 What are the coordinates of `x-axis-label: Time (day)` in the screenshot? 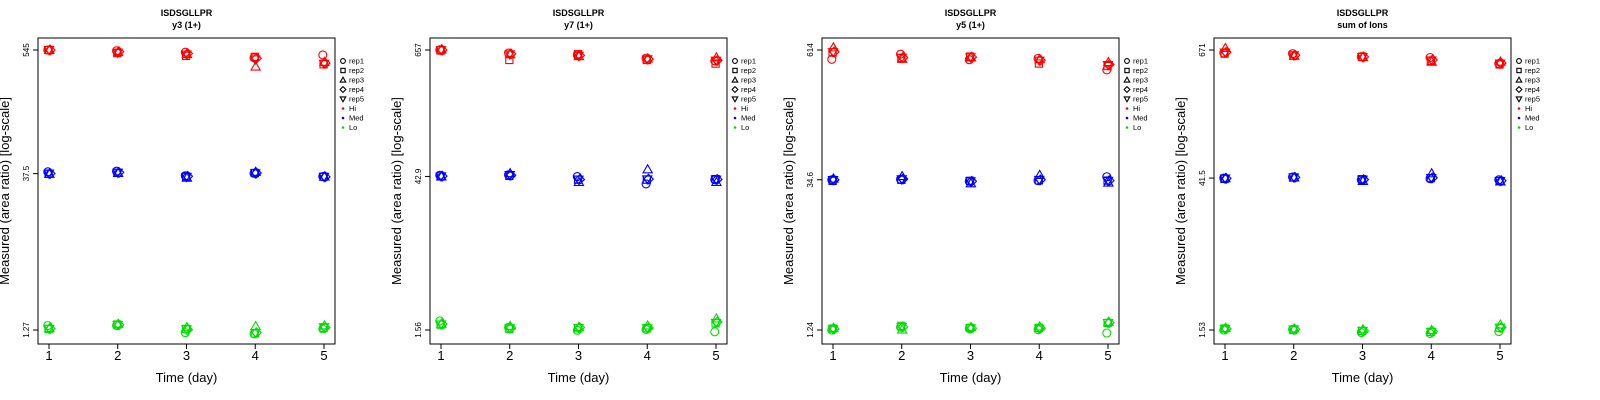 It's located at (971, 377).